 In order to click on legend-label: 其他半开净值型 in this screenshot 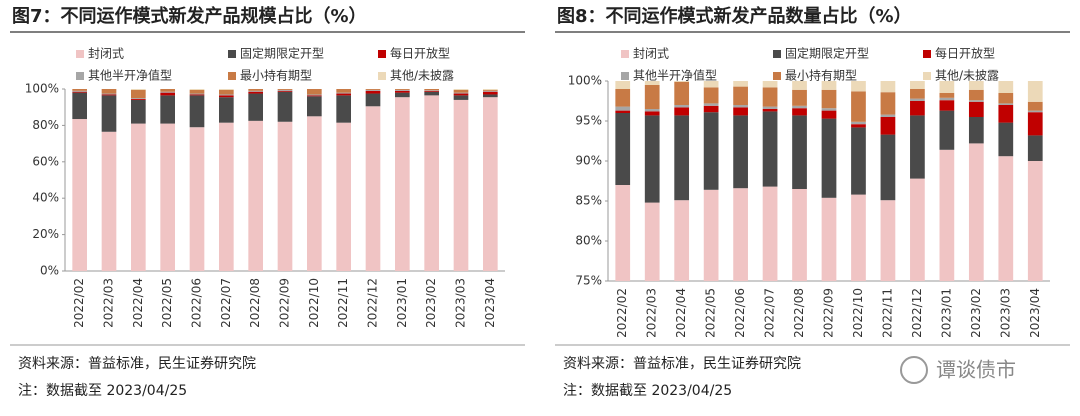, I will do `click(675, 75)`.